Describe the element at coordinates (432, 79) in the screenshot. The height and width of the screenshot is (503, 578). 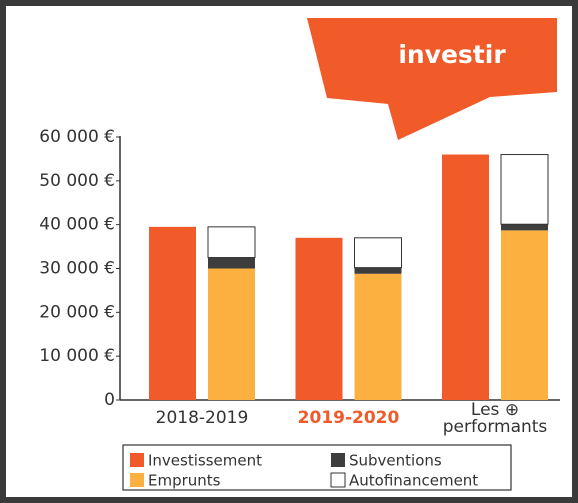
I see `banner-shape` at that location.